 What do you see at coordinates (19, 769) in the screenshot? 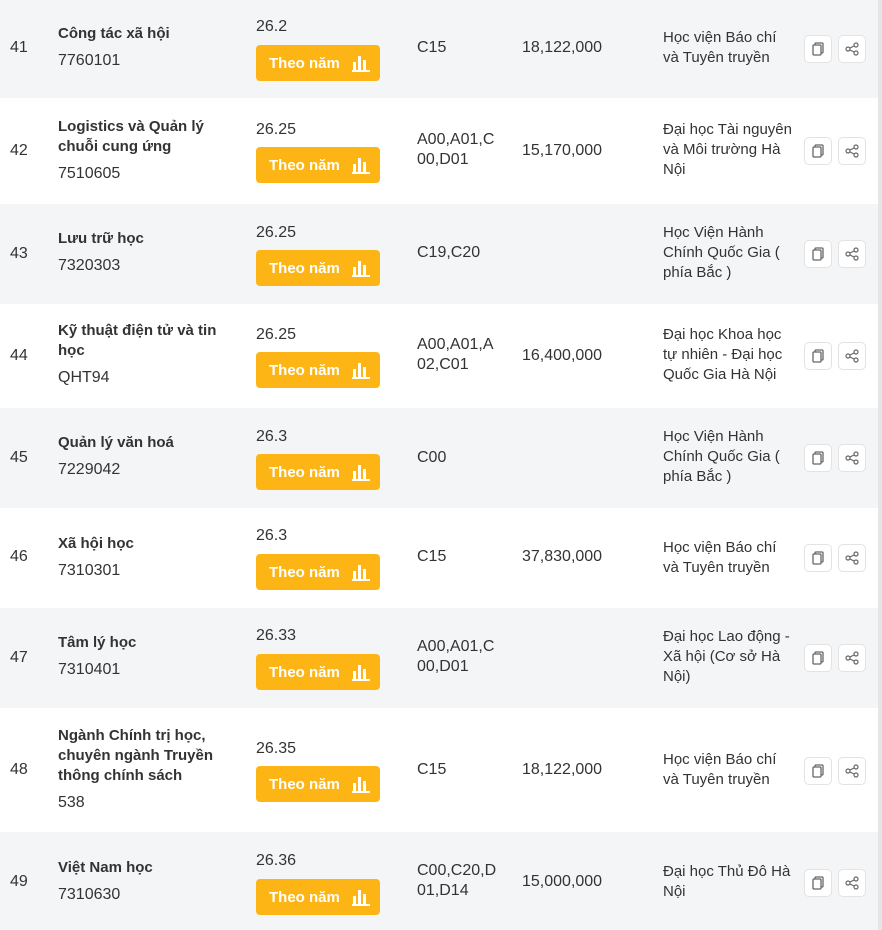
I see `row-index: 48` at bounding box center [19, 769].